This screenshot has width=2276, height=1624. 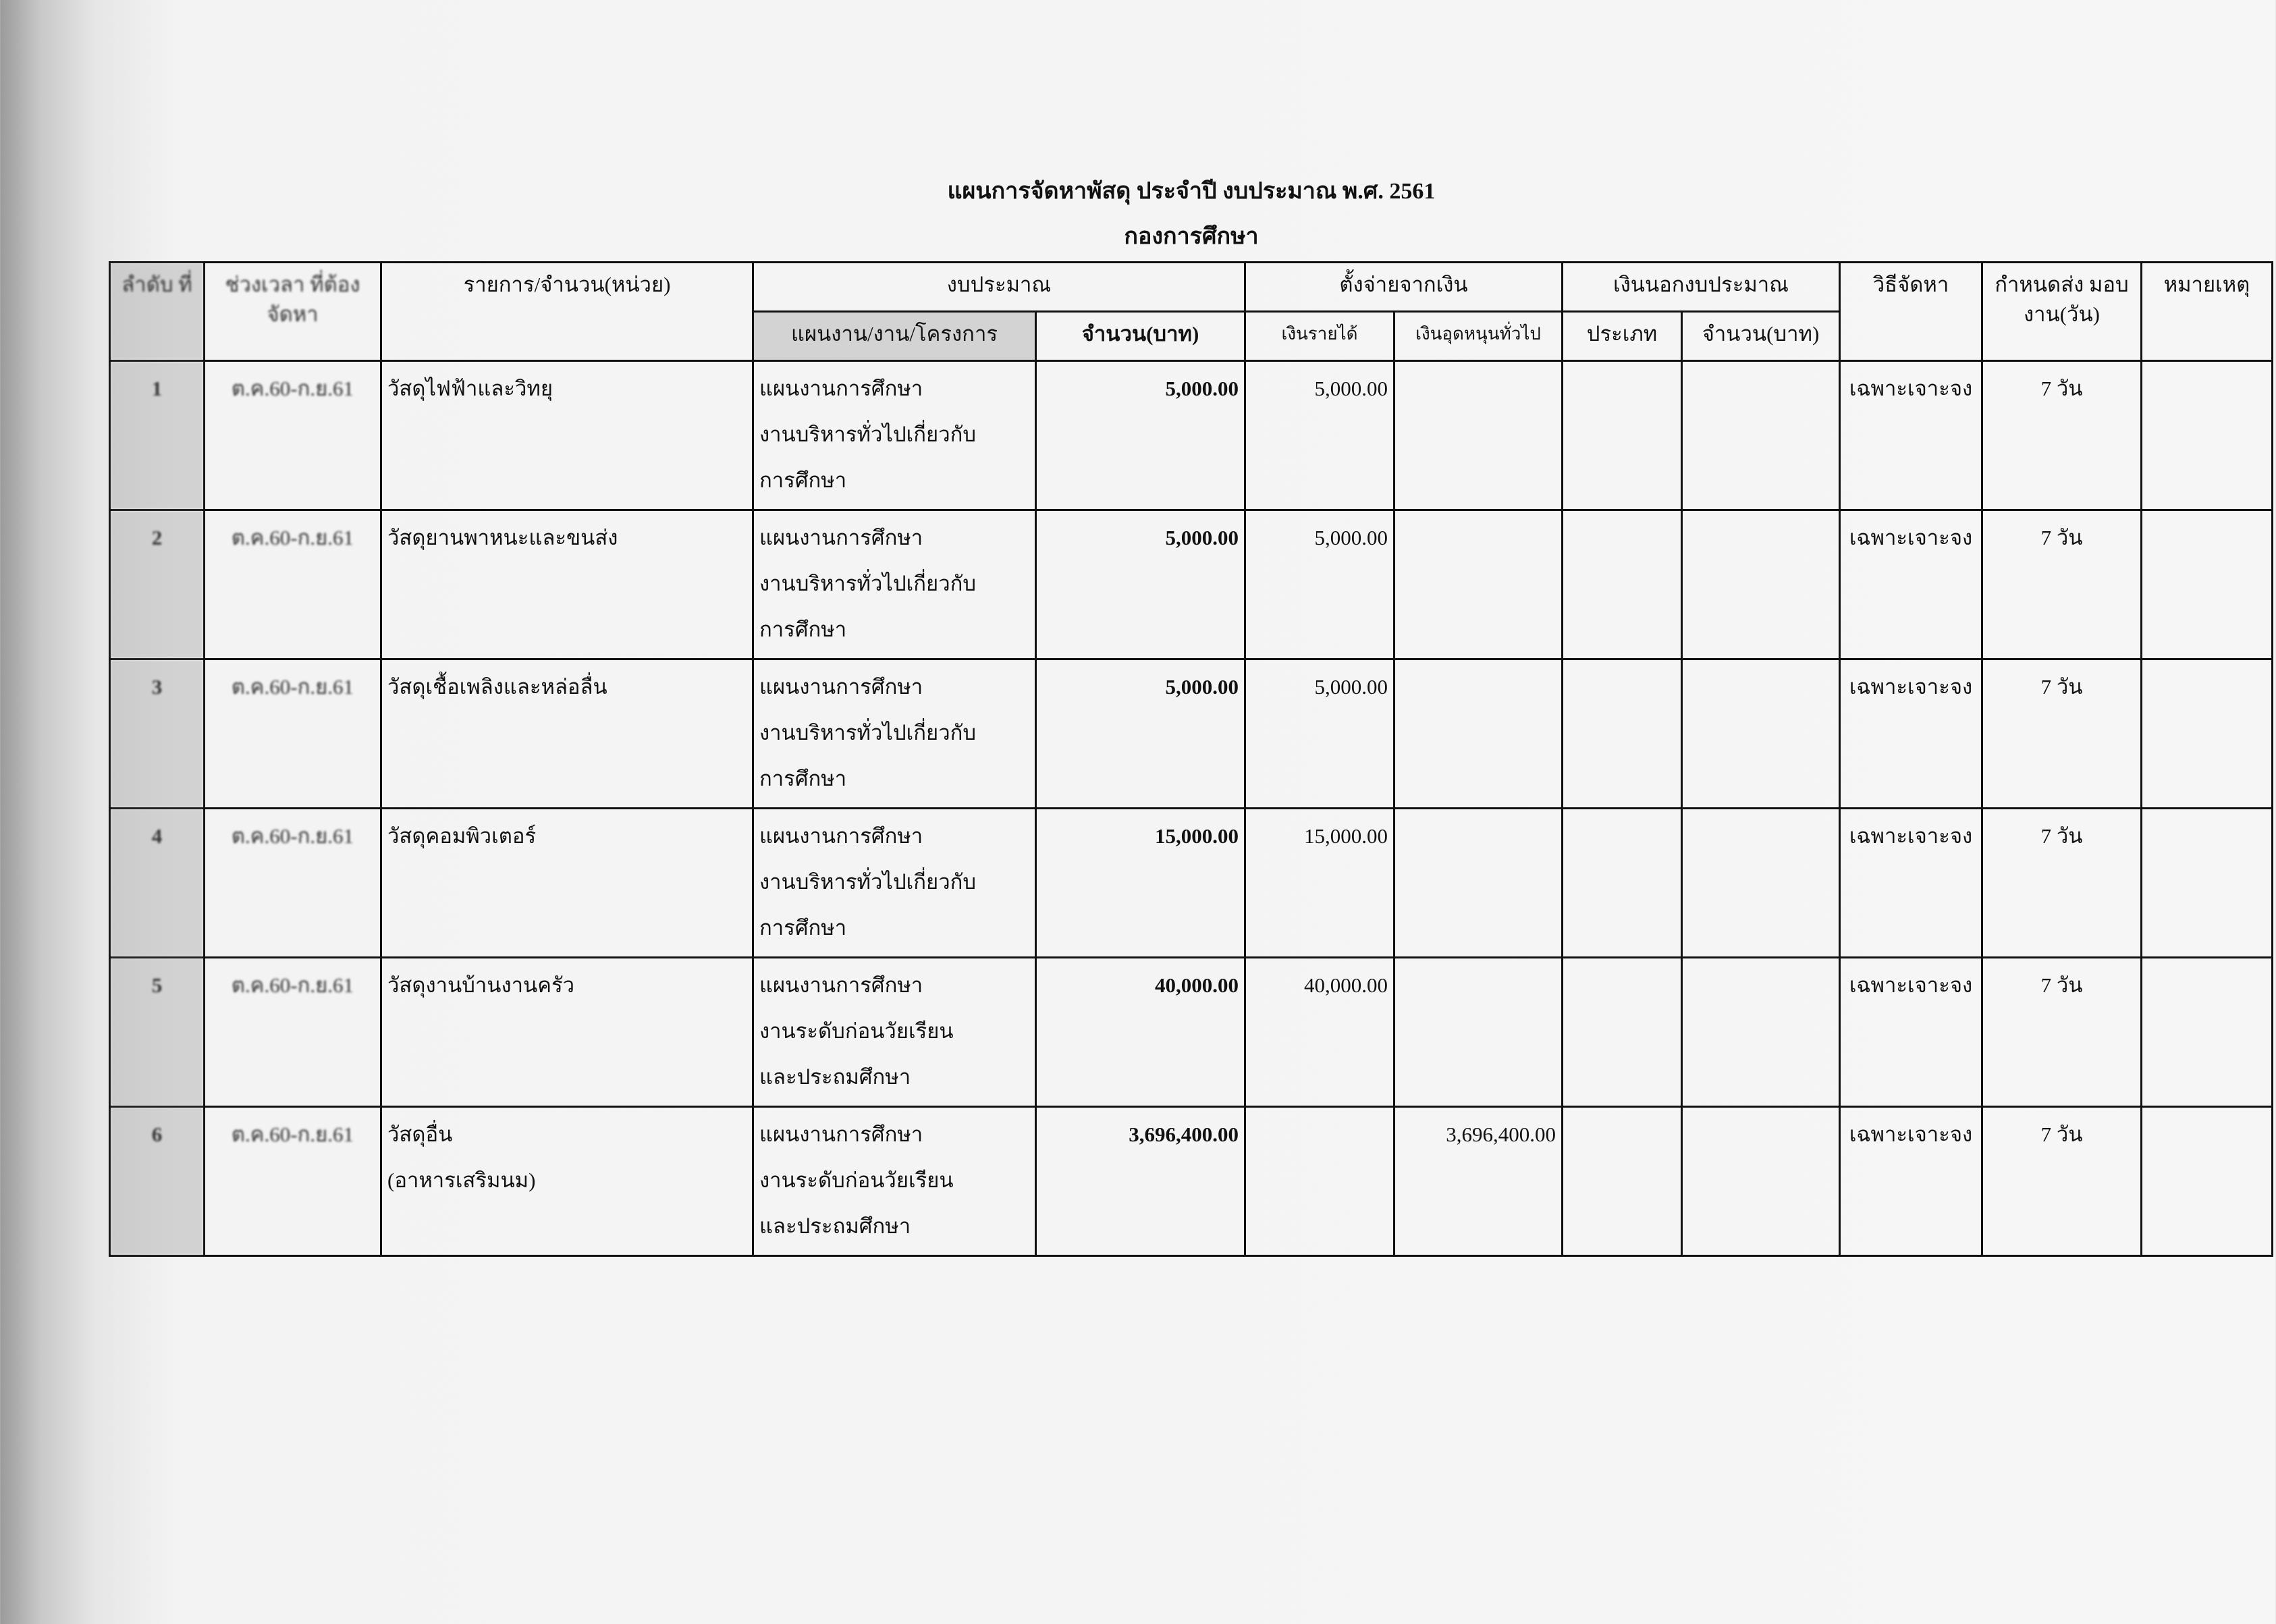 What do you see at coordinates (567, 435) in the screenshot?
I see `row-item: วัสดุไฟฟ้าและวิทยุ` at bounding box center [567, 435].